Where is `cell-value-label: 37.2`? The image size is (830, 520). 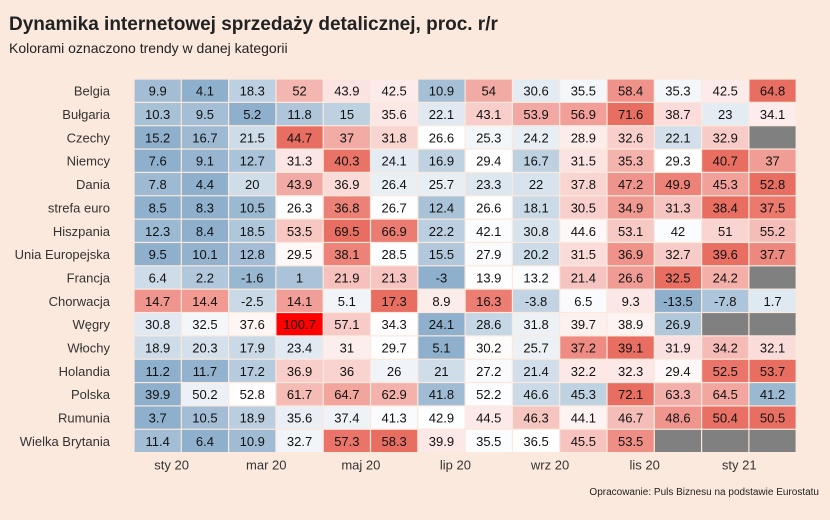 cell-value-label: 37.2 is located at coordinates (583, 348).